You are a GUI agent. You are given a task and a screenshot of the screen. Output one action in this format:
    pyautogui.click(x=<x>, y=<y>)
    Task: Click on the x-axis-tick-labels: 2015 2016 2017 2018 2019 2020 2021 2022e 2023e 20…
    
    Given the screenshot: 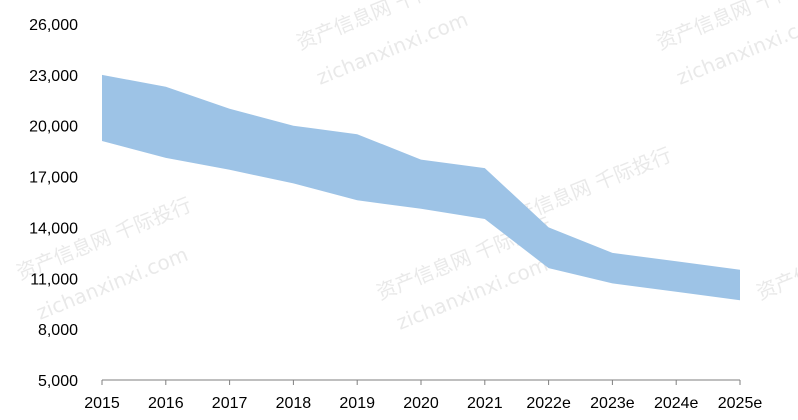 What is the action you would take?
    pyautogui.click(x=423, y=403)
    